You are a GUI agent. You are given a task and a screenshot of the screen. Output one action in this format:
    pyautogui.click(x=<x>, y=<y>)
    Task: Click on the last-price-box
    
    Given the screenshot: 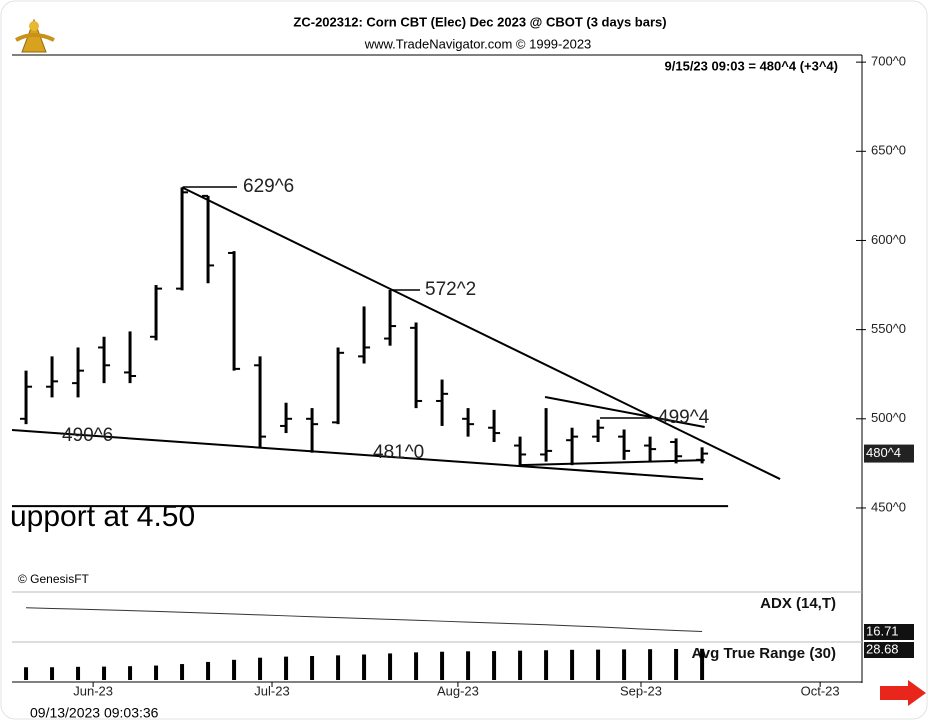 What is the action you would take?
    pyautogui.click(x=889, y=453)
    